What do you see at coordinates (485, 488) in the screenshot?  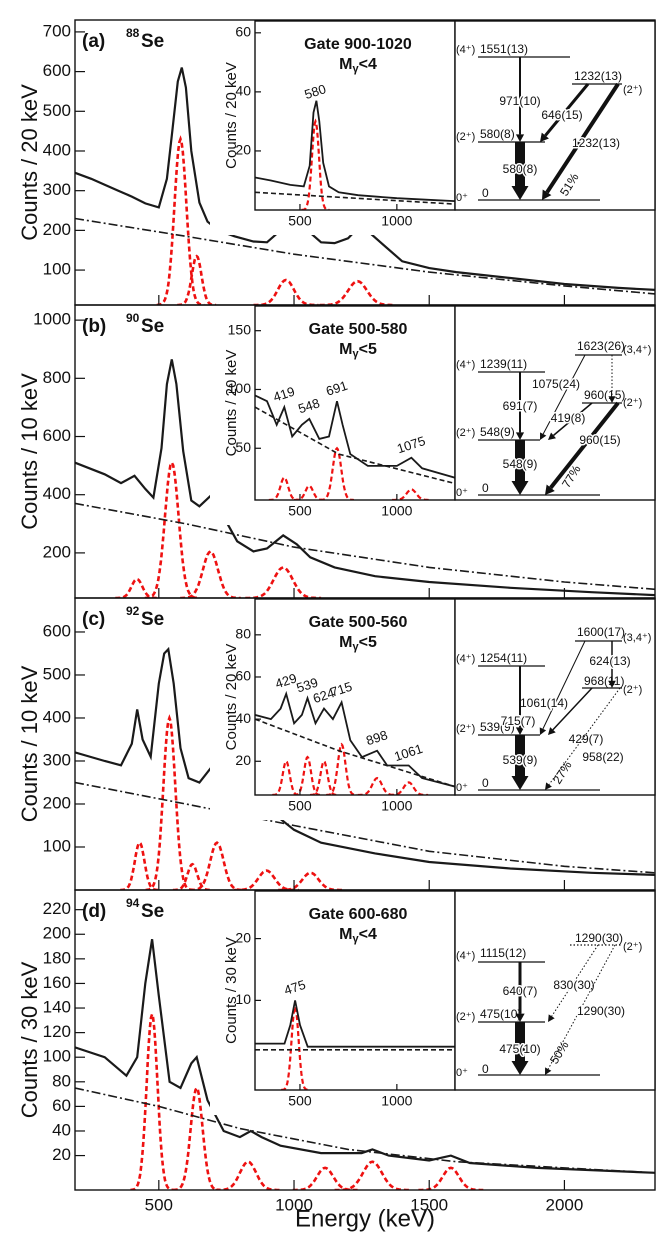 I see `level-energy: 0` at bounding box center [485, 488].